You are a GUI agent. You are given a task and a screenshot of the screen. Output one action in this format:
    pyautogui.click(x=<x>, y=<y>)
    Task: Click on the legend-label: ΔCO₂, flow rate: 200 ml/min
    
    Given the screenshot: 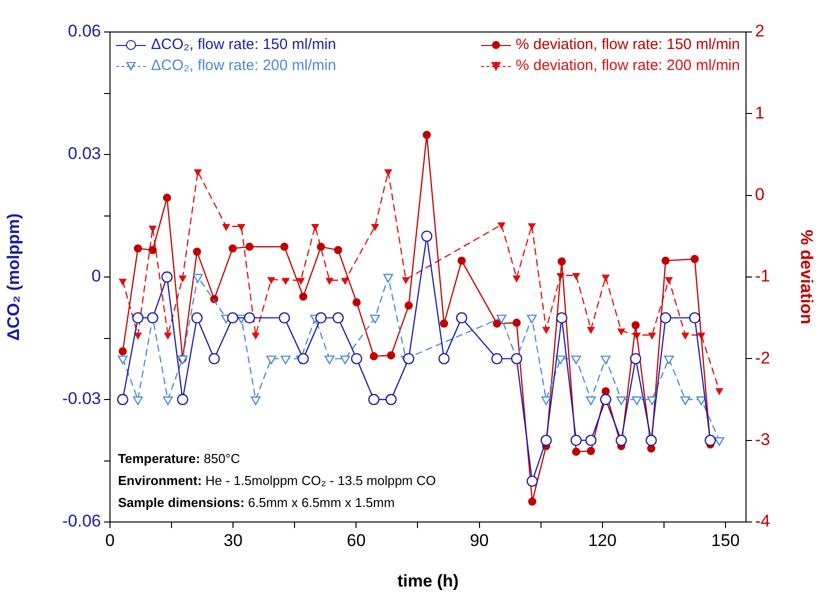 What is the action you would take?
    pyautogui.click(x=243, y=65)
    